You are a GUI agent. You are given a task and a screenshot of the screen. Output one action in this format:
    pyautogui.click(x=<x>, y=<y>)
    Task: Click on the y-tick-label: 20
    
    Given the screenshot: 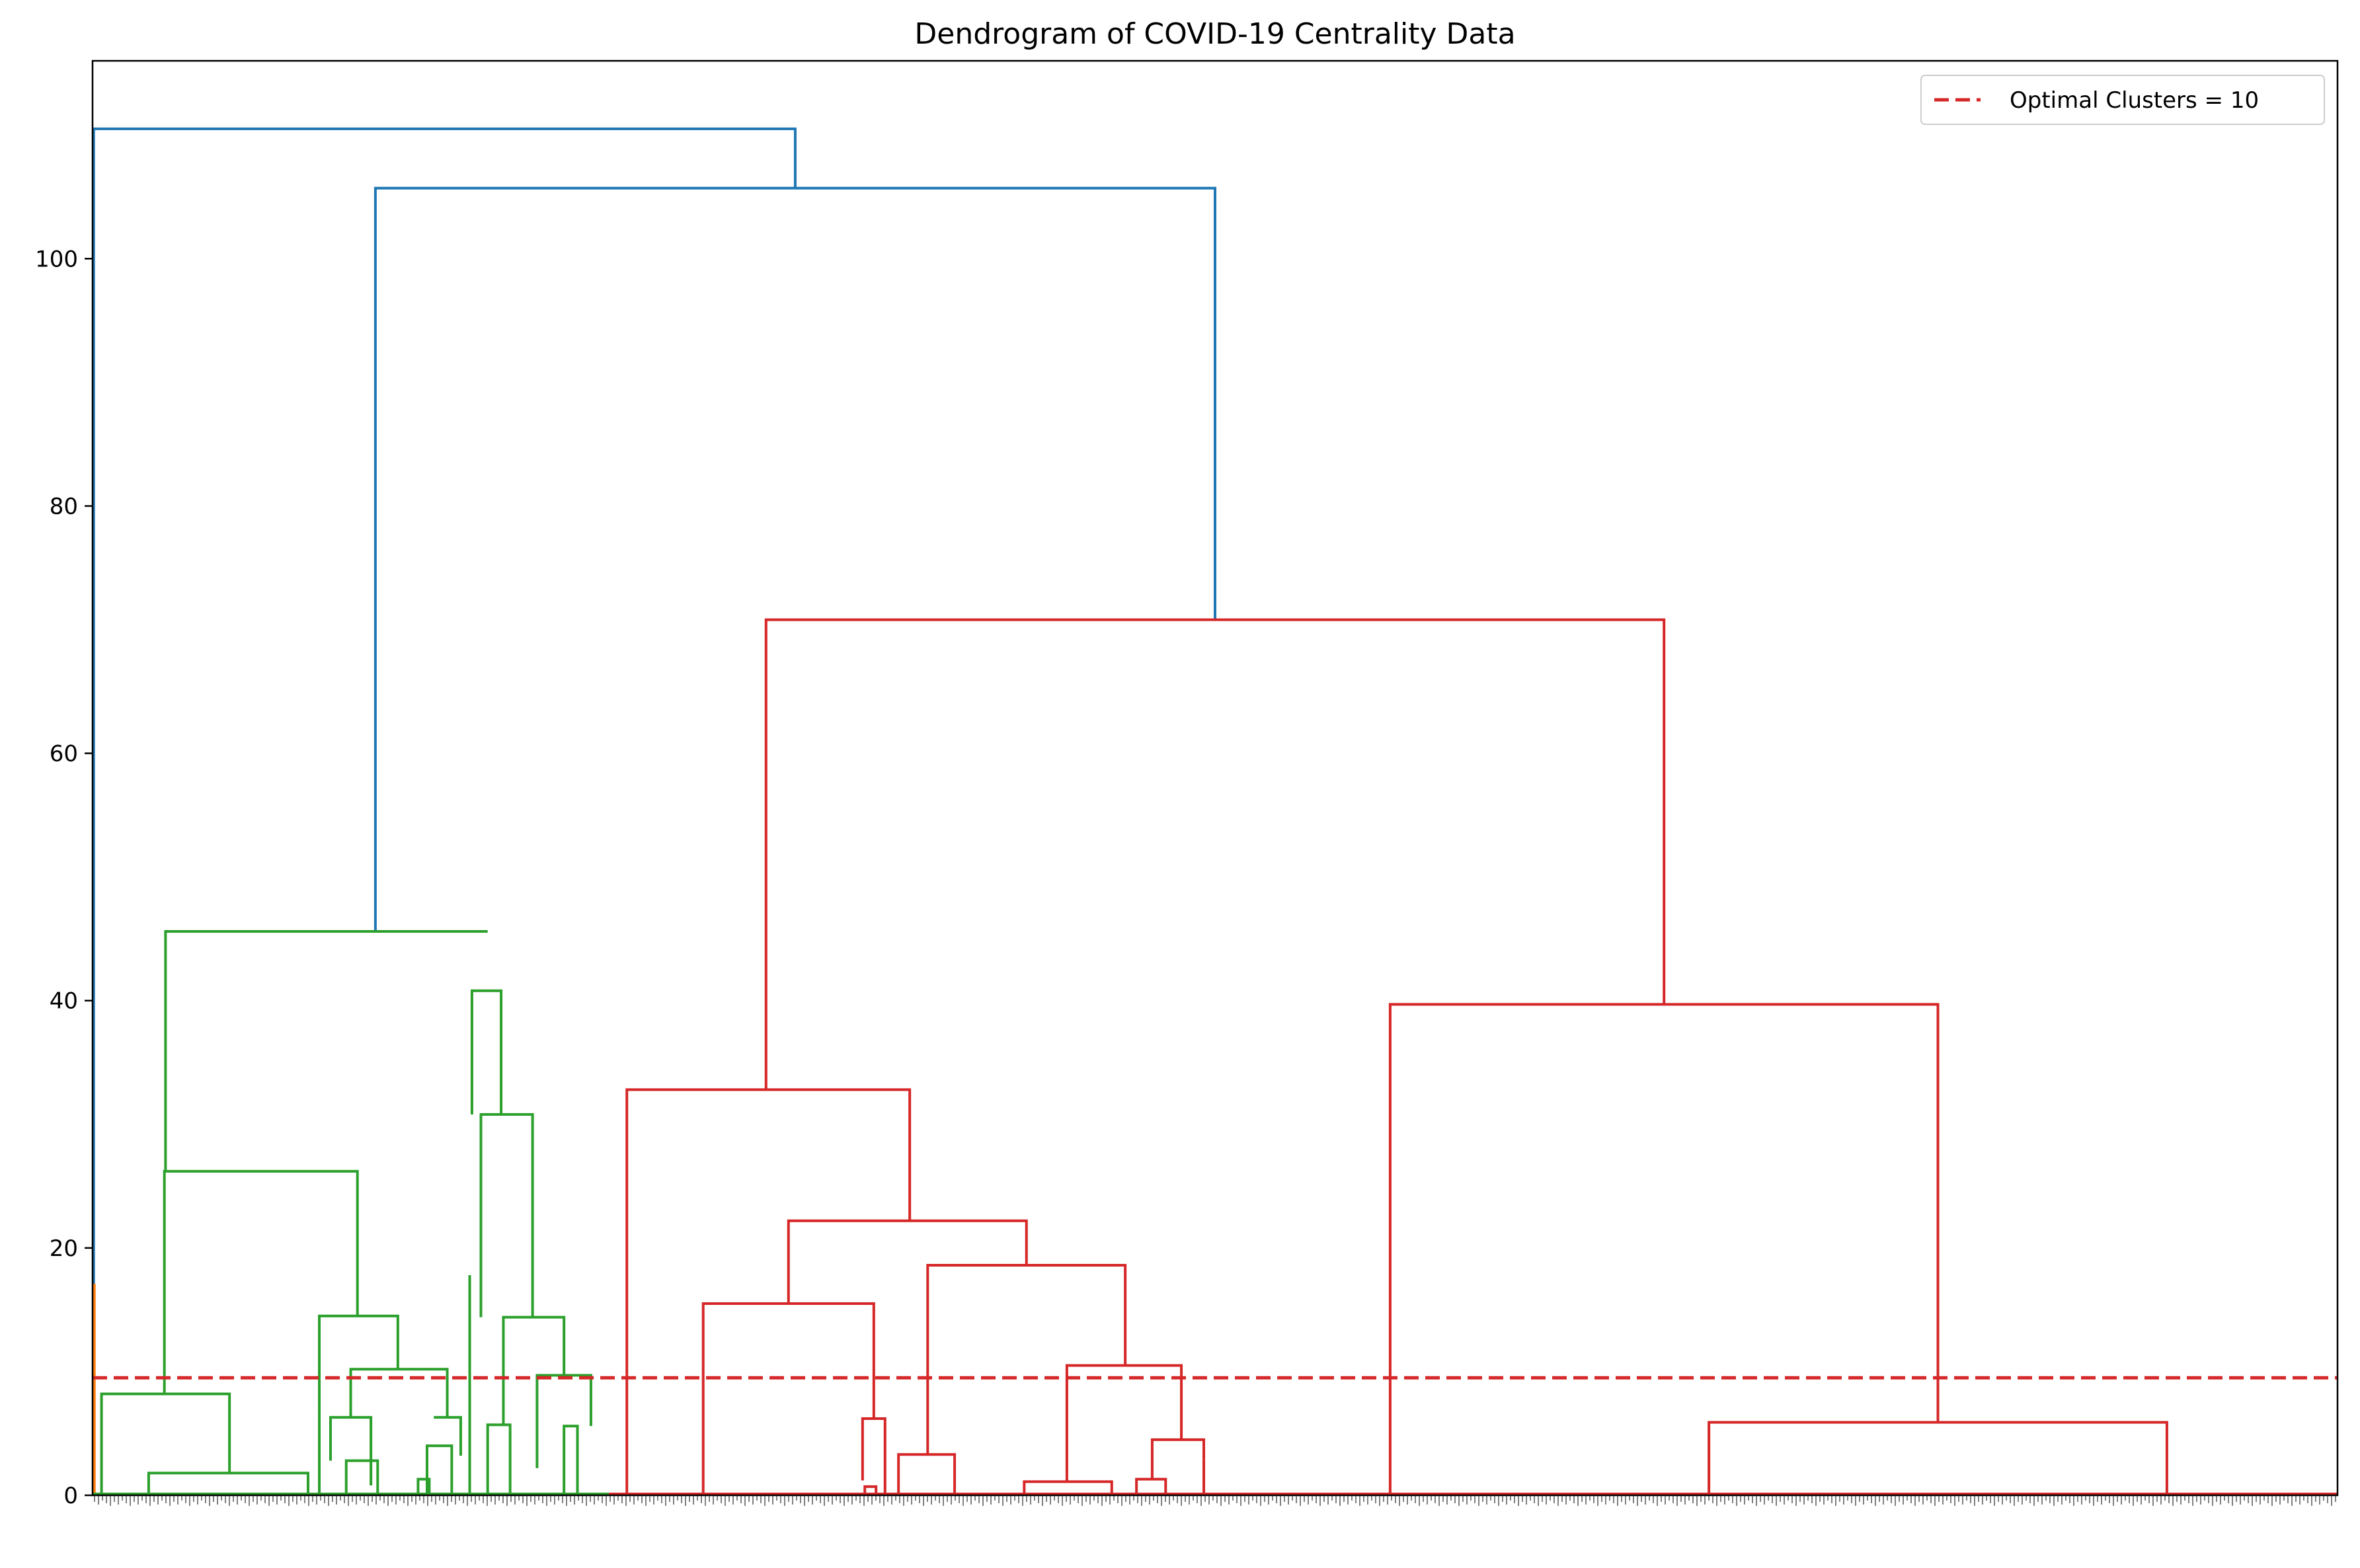 What is the action you would take?
    pyautogui.click(x=64, y=1248)
    